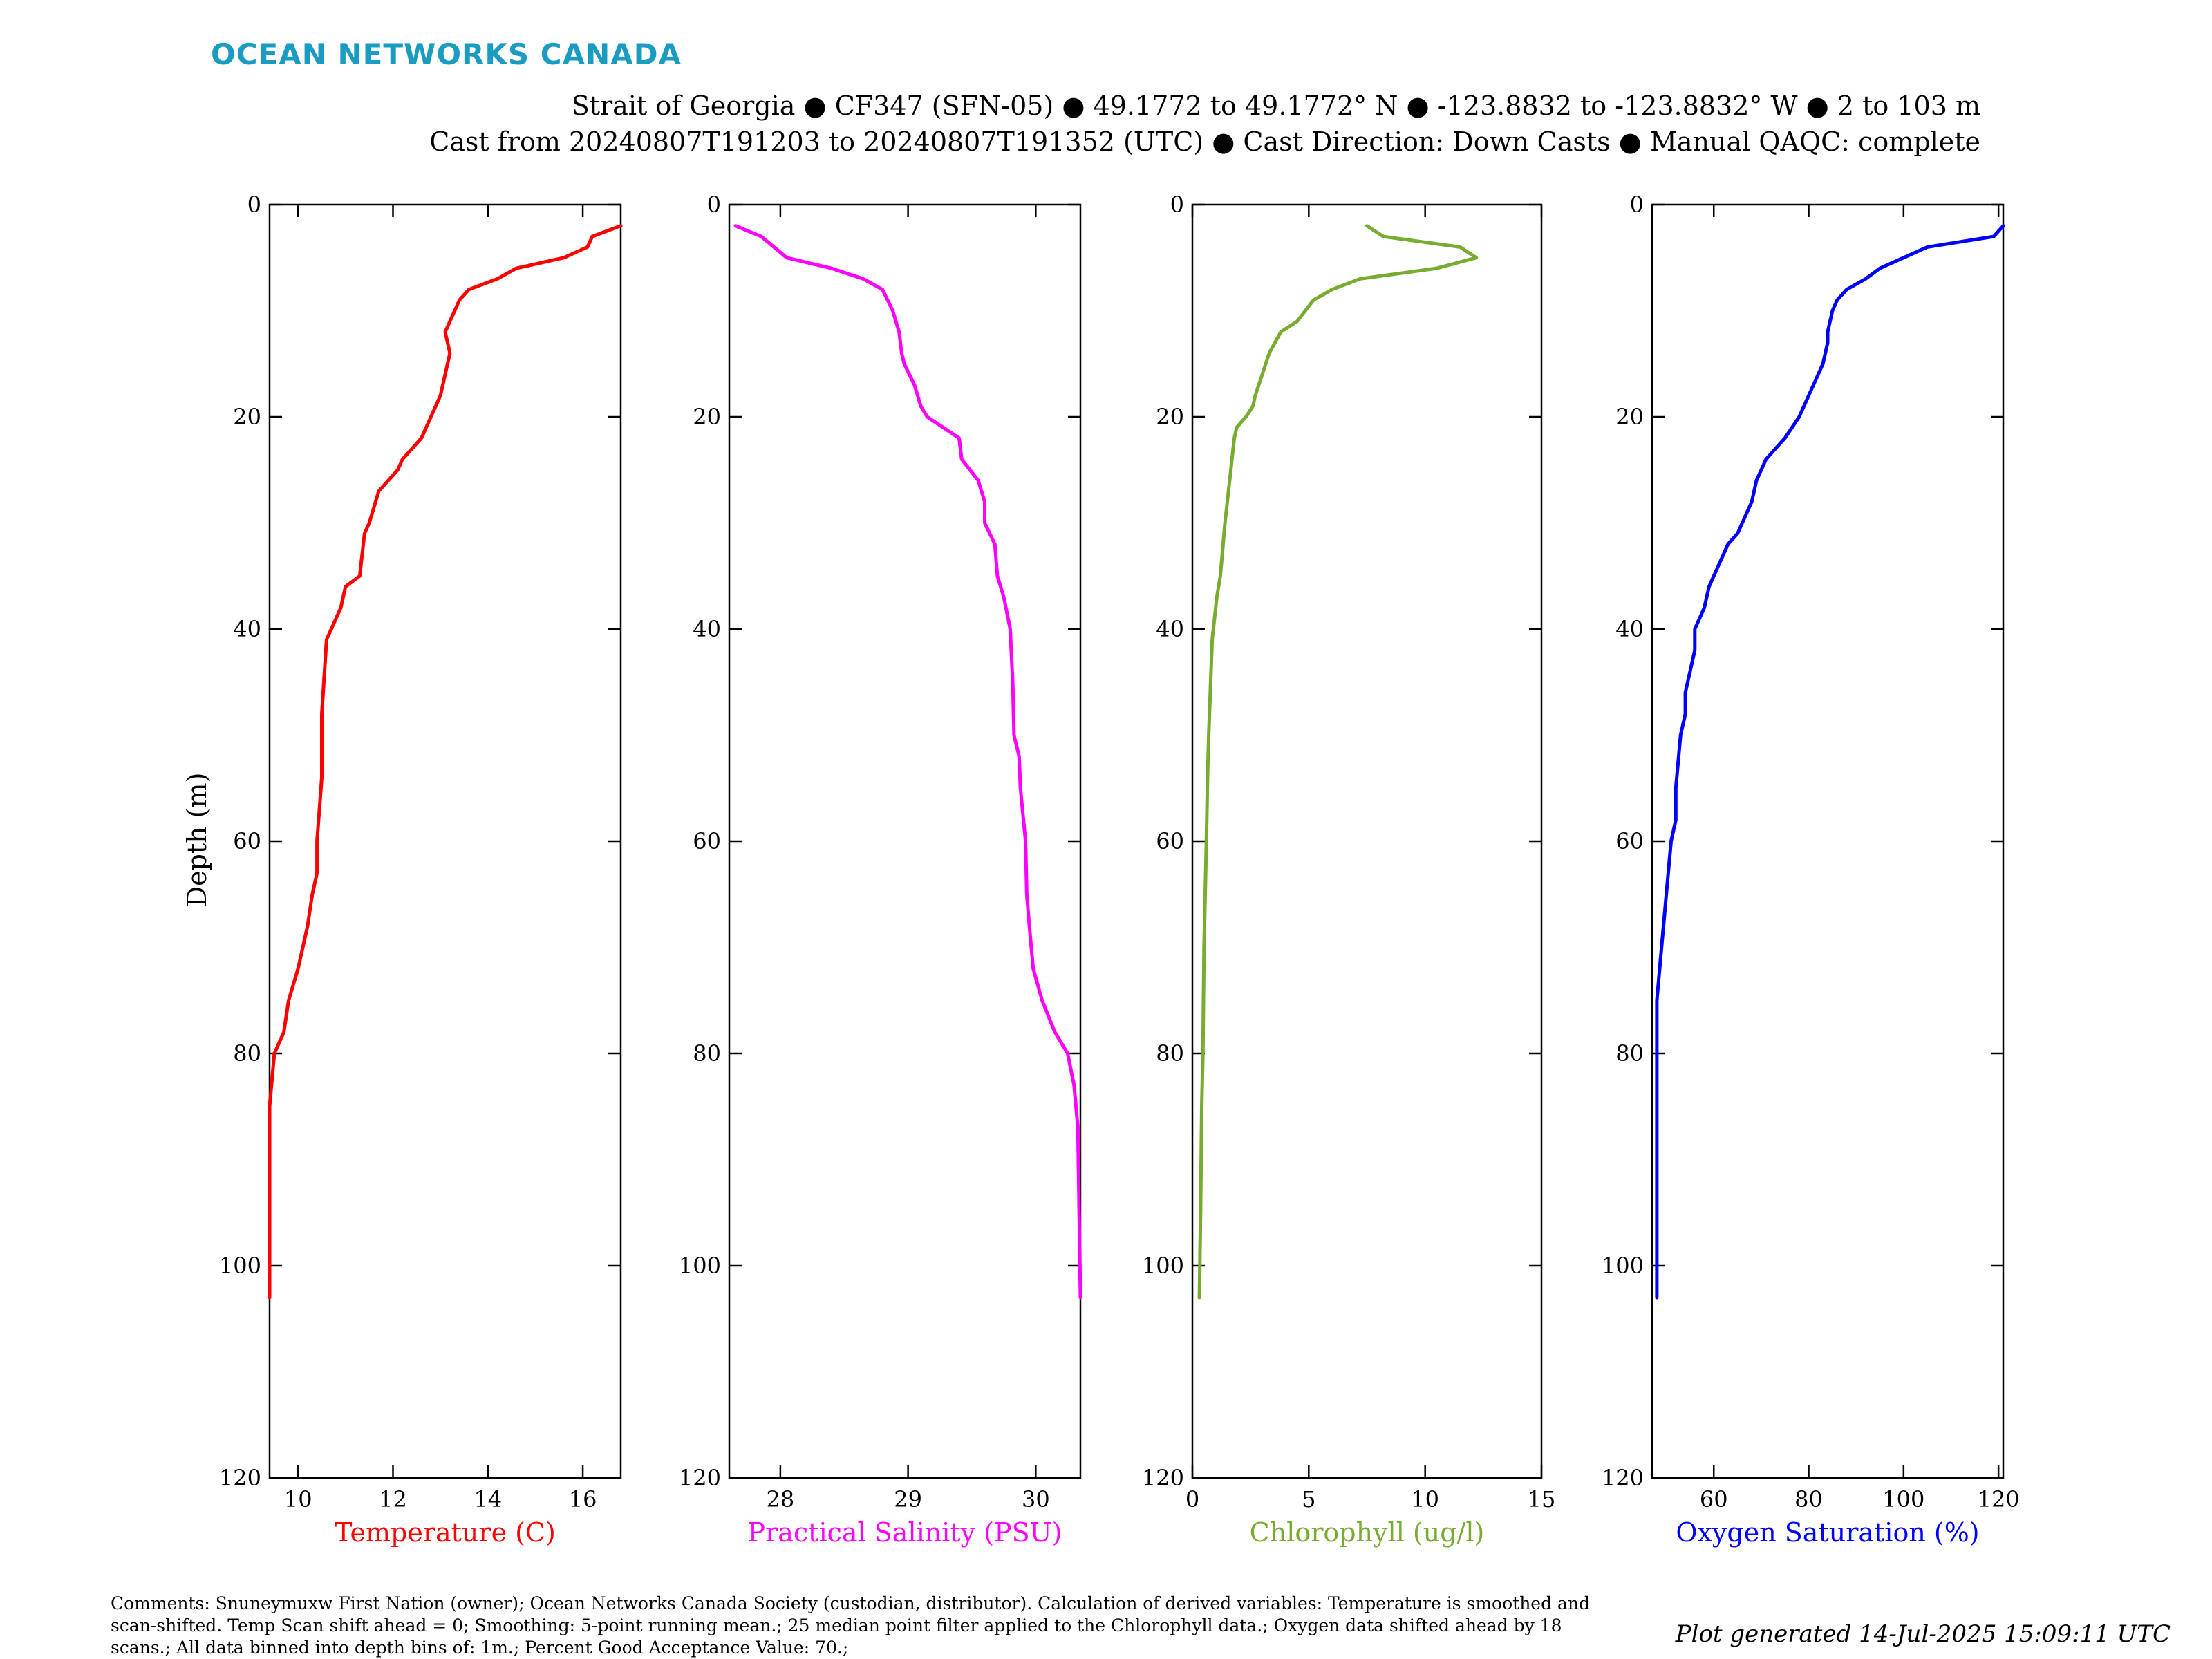 The height and width of the screenshot is (1659, 2212). What do you see at coordinates (1830, 762) in the screenshot?
I see `oxygen-profile-line` at bounding box center [1830, 762].